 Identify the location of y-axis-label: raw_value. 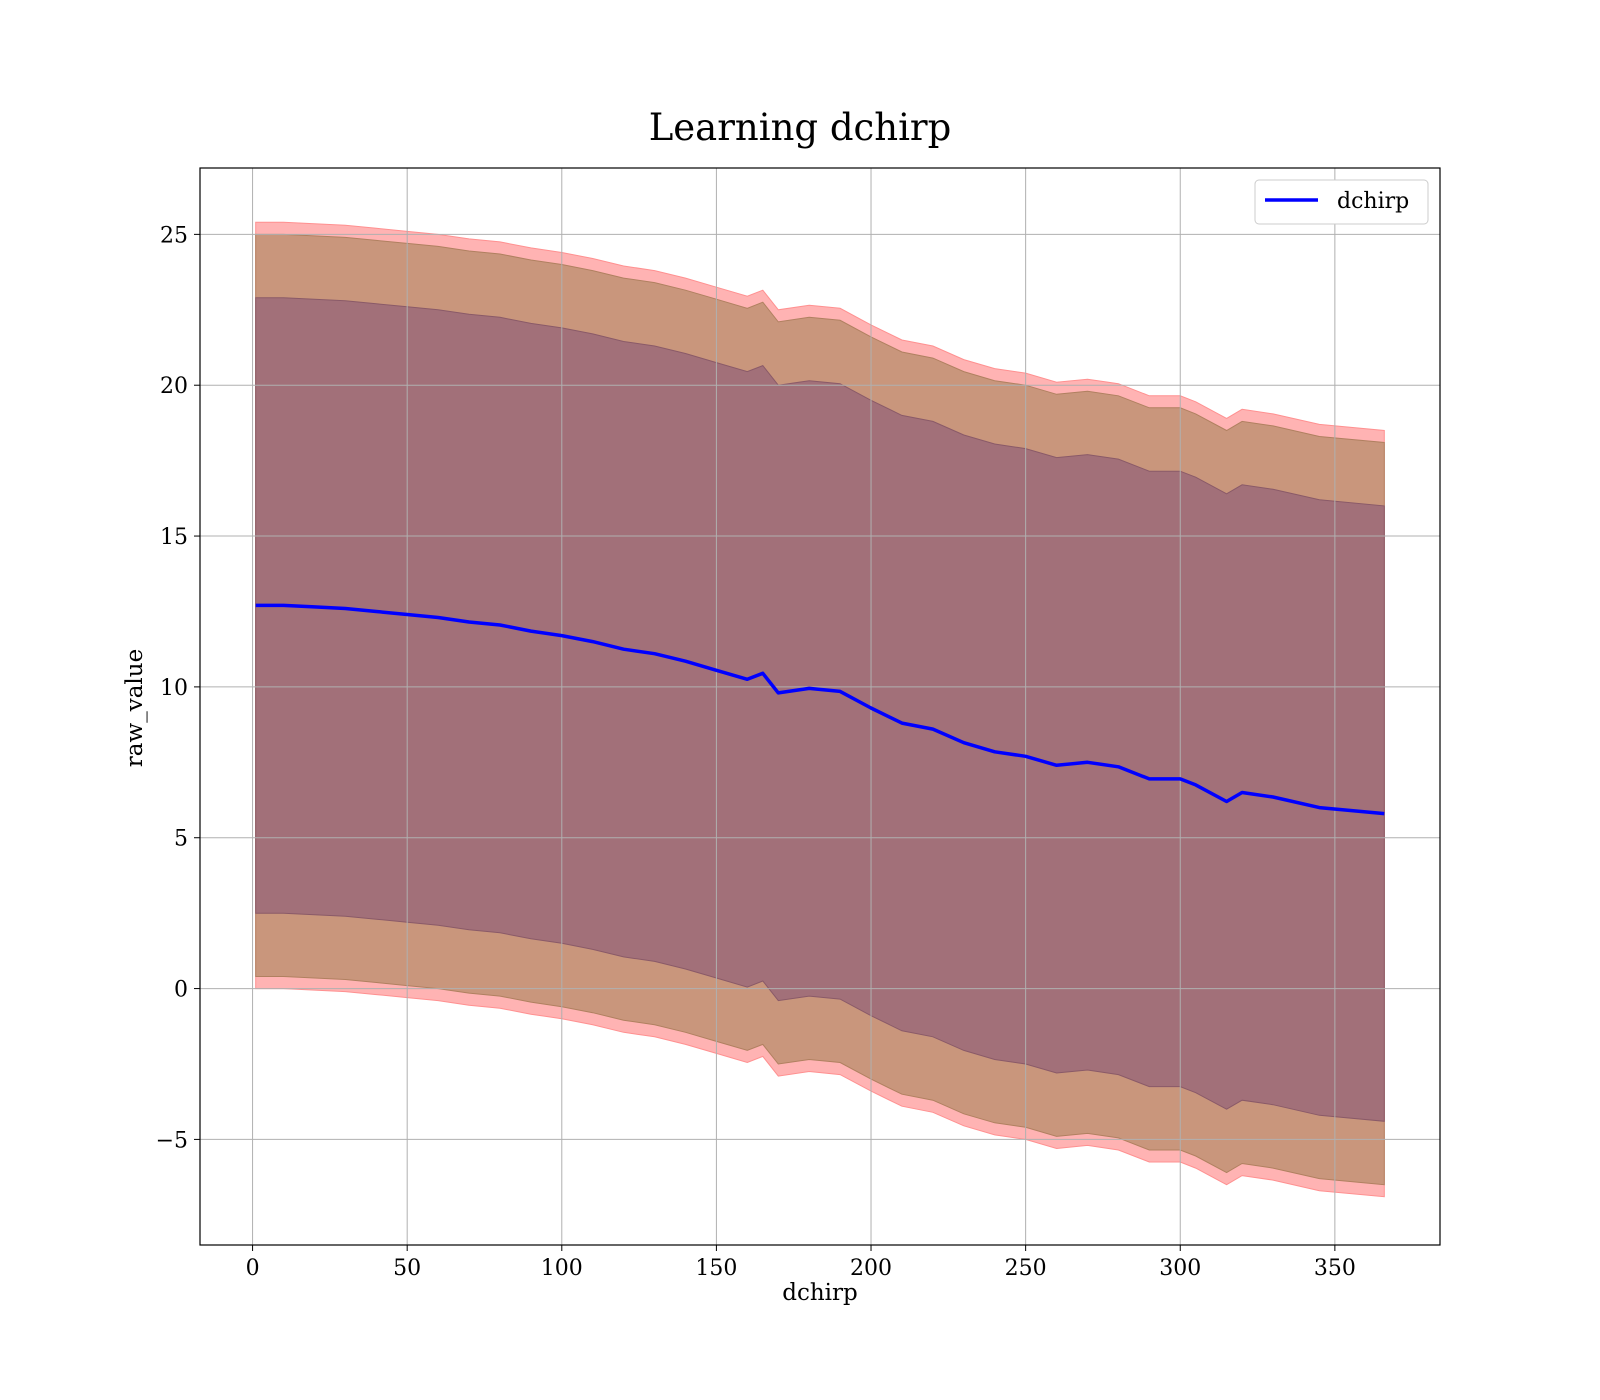
(135, 708).